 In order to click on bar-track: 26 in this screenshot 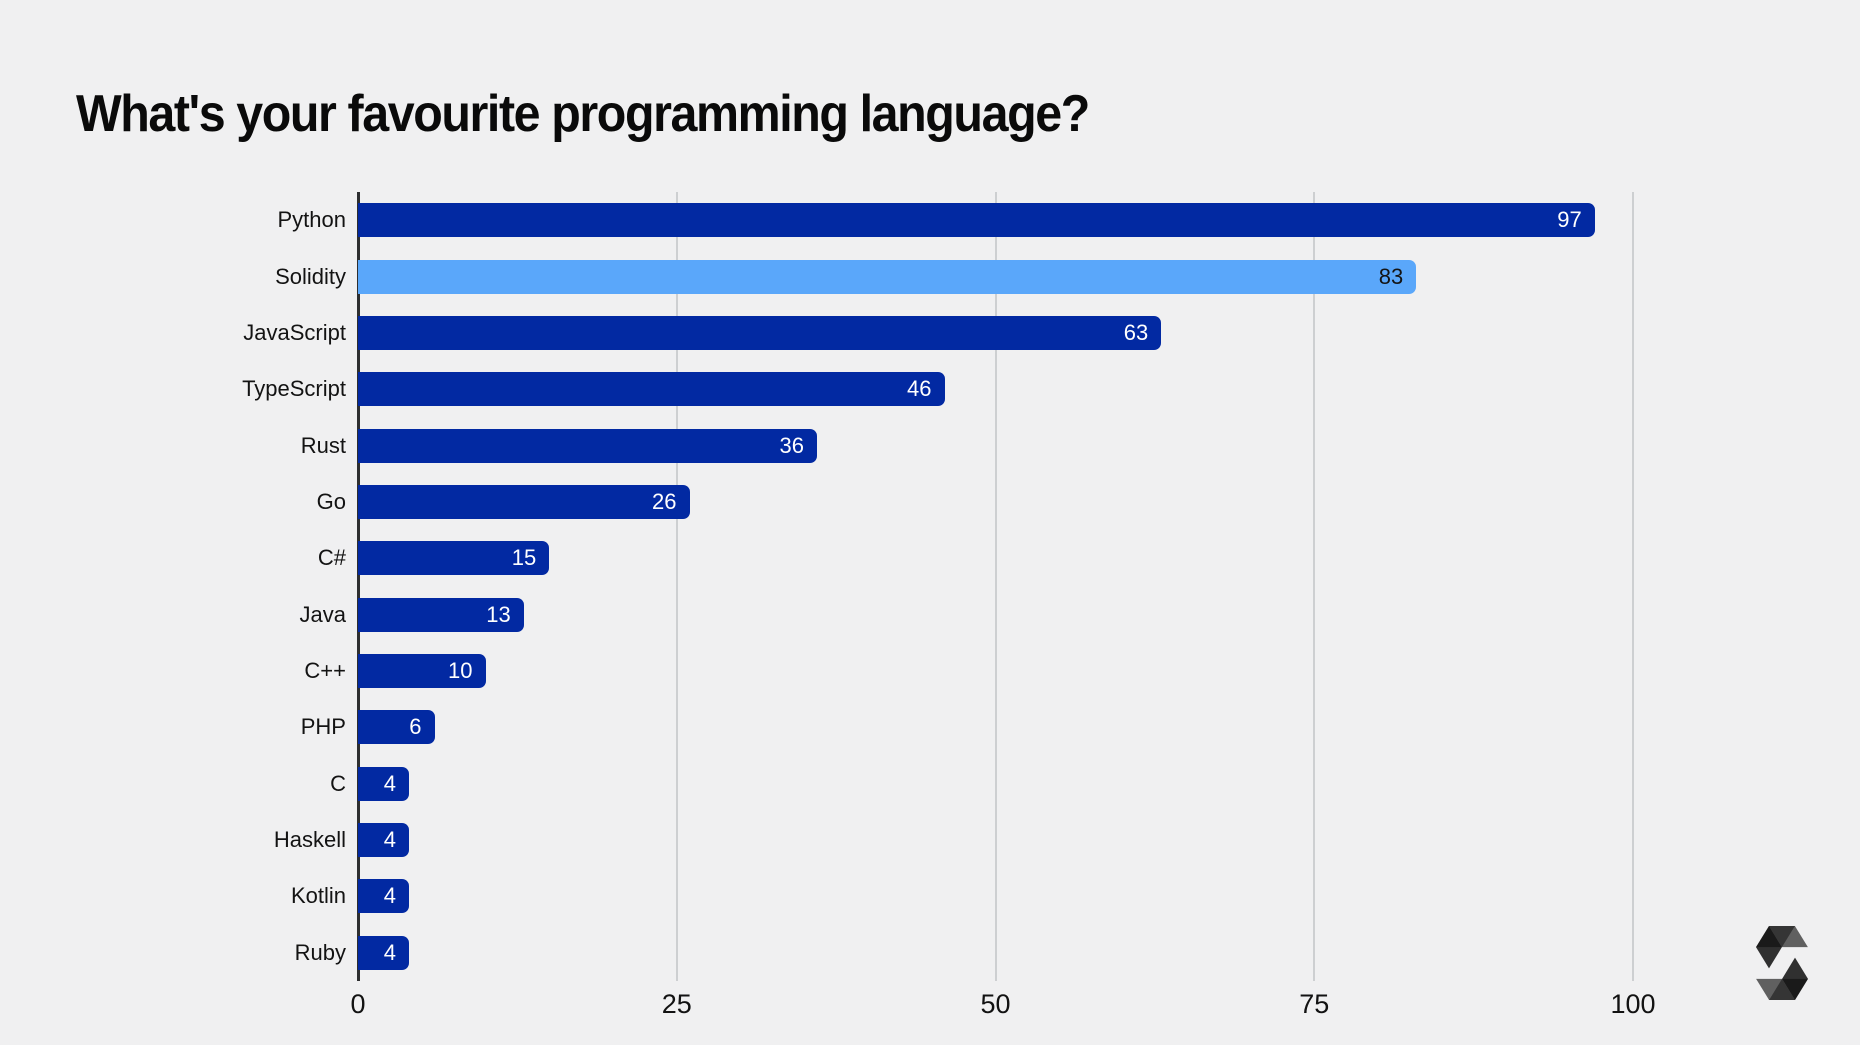, I will do `click(995, 501)`.